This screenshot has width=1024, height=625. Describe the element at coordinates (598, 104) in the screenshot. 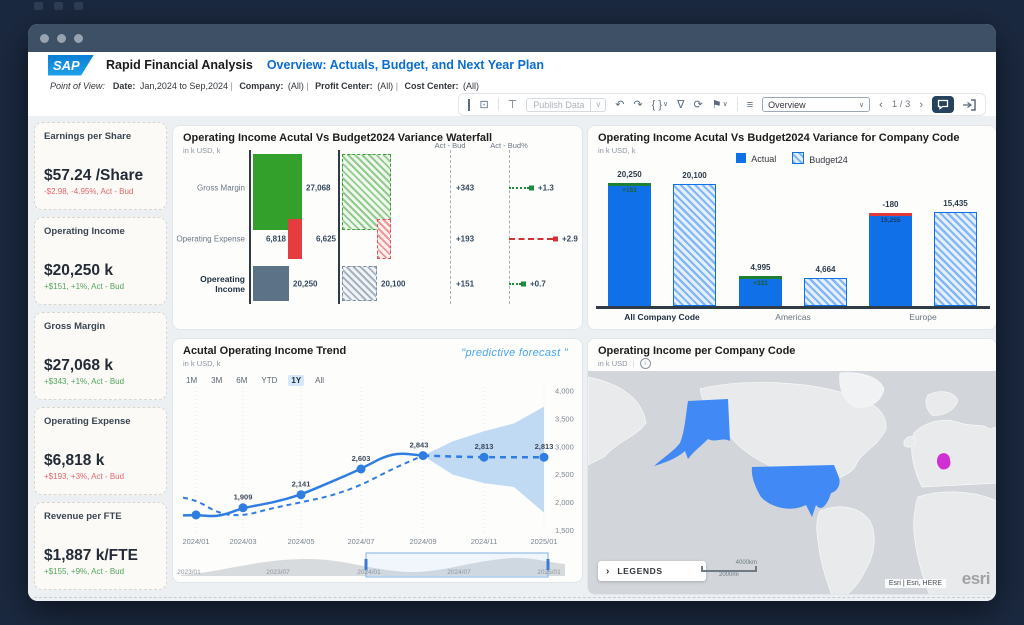

I see `publish-data-caret-icon: ∨` at that location.